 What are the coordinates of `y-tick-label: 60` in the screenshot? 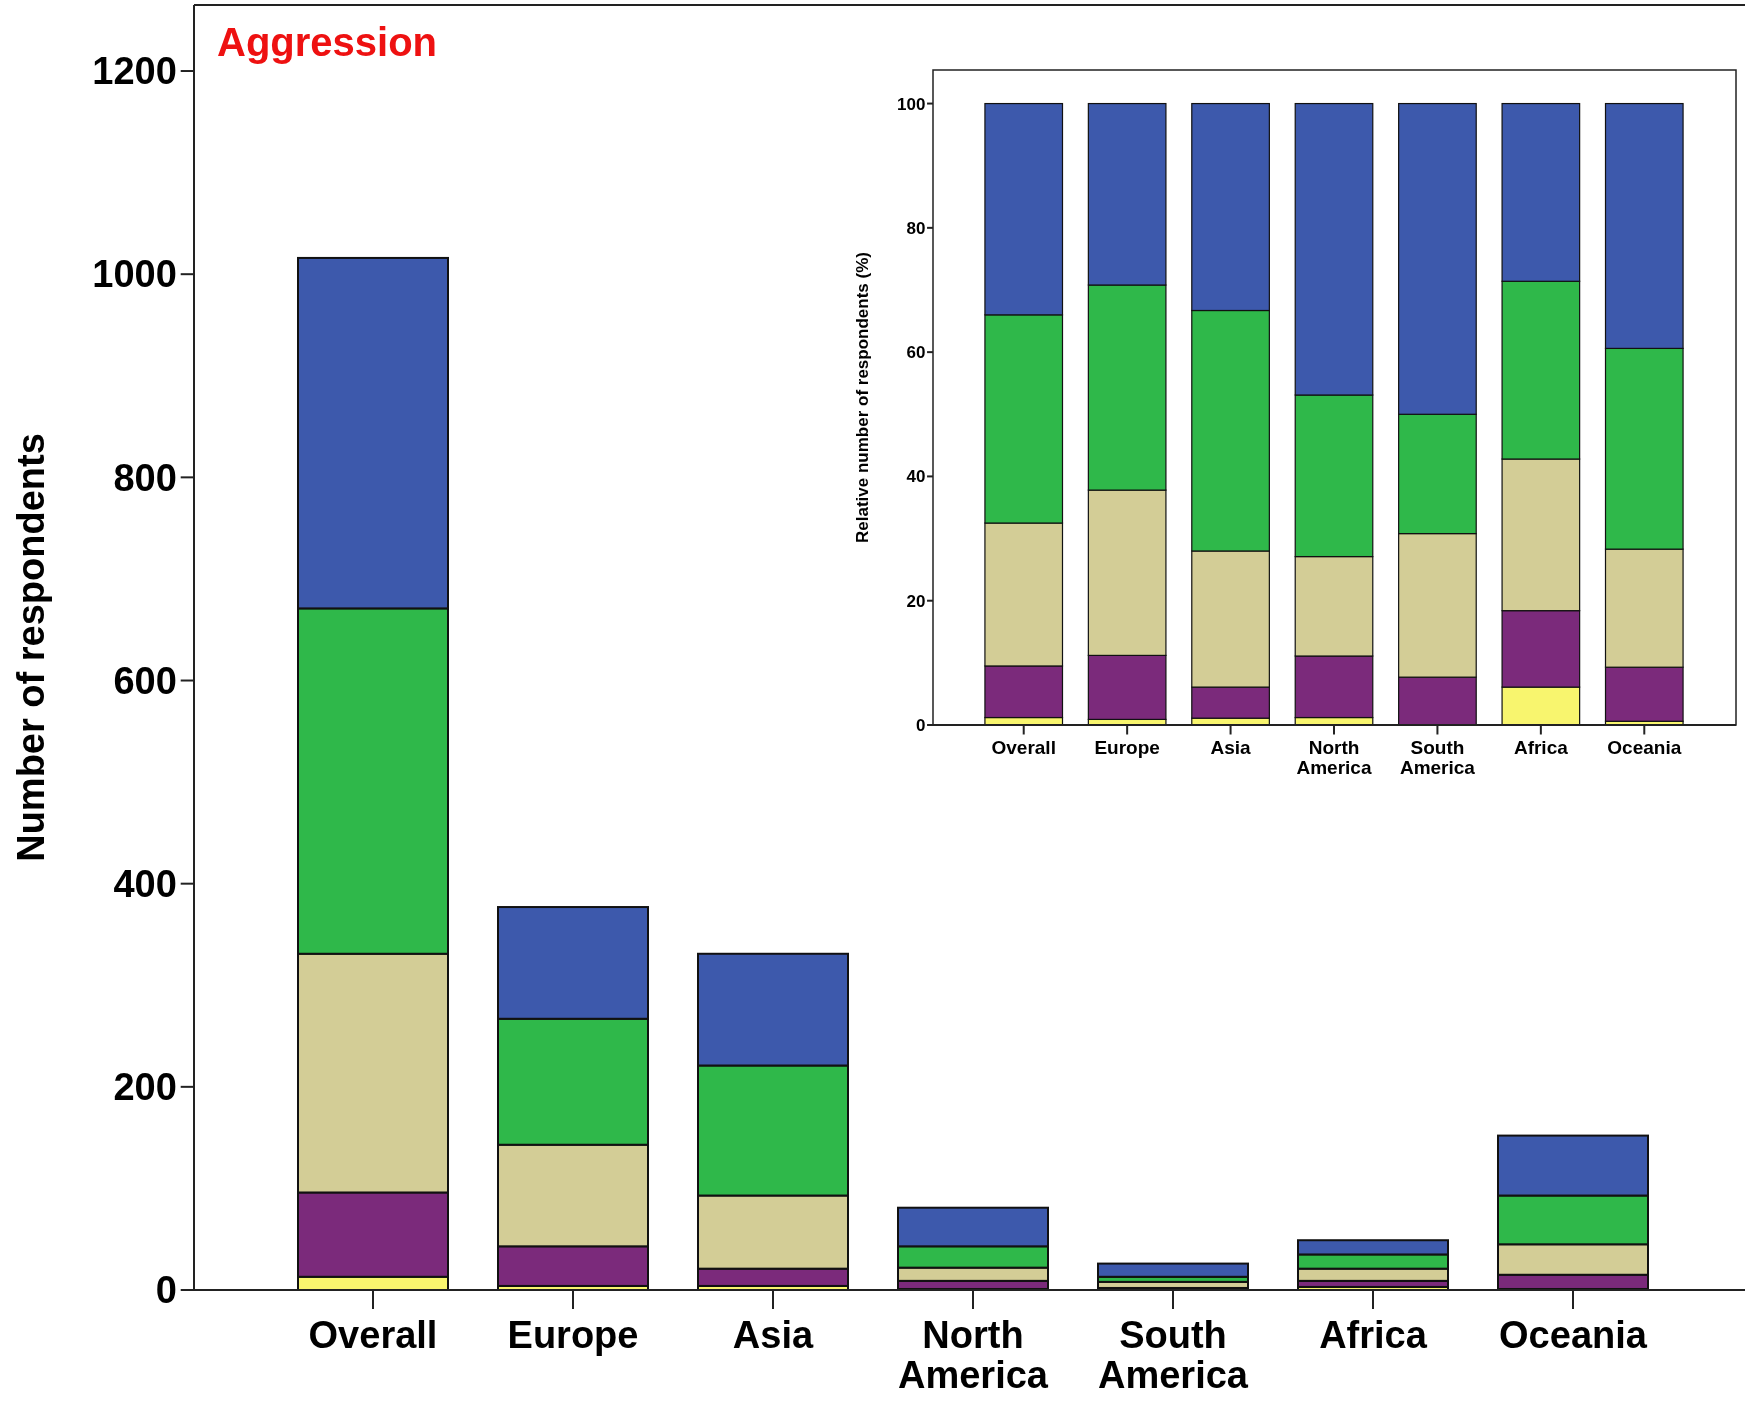 It's located at (916, 353).